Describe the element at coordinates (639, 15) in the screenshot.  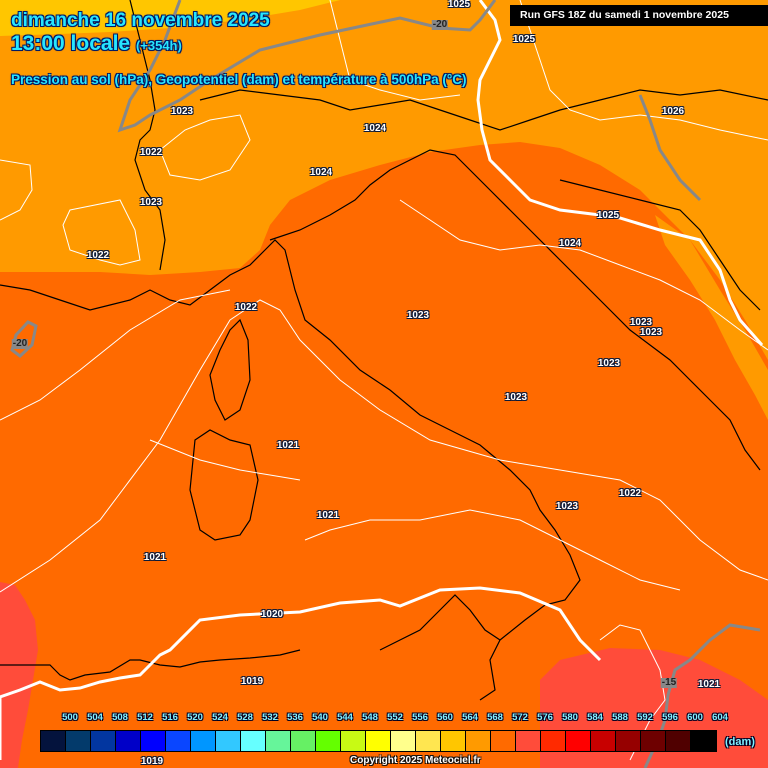
I see `run-info: Run GFS 18Z du samedi 1 novembre 2025` at that location.